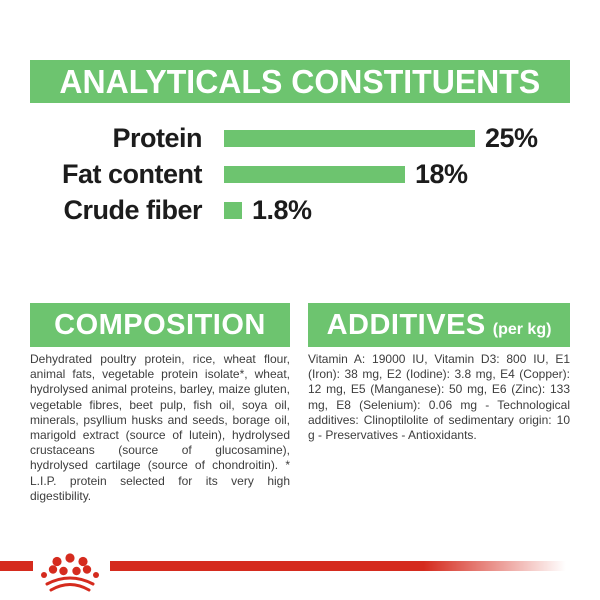 Image resolution: width=600 pixels, height=600 pixels. I want to click on bar-row-protein: Protein 25%, so click(310, 138).